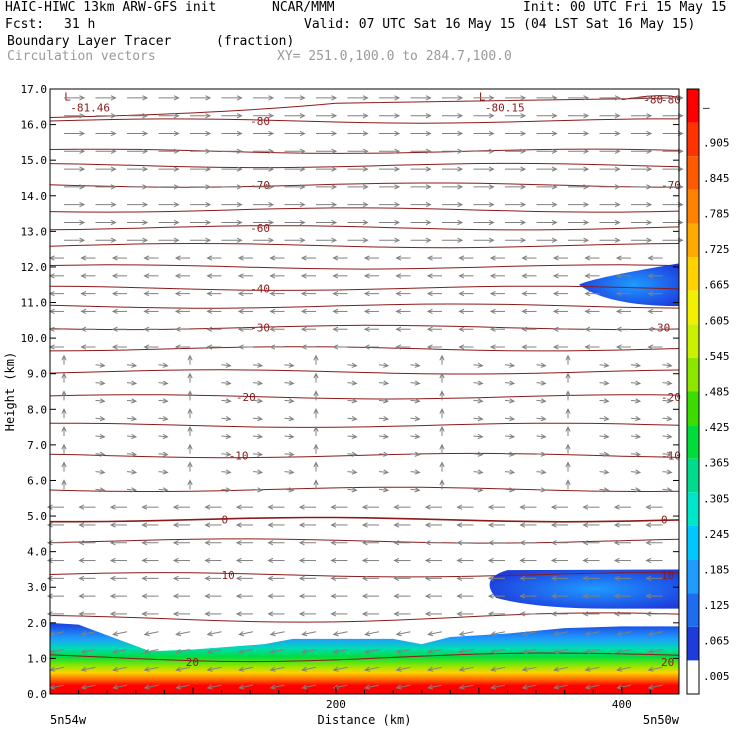  Describe the element at coordinates (671, 185) in the screenshot. I see `contour-label: -70` at that location.